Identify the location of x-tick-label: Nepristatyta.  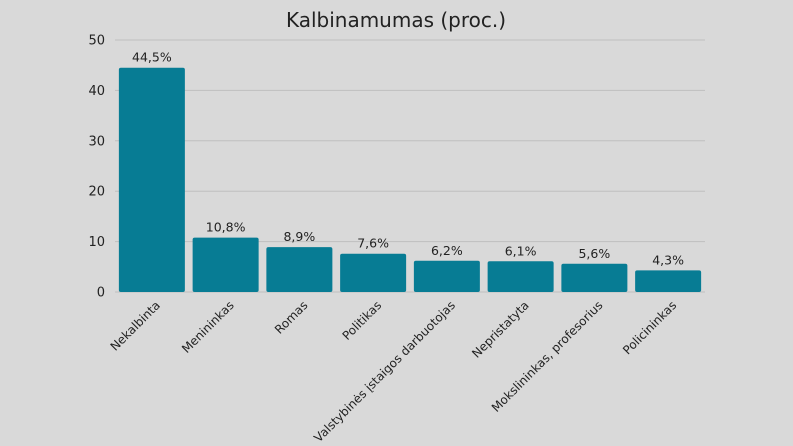
(500, 329).